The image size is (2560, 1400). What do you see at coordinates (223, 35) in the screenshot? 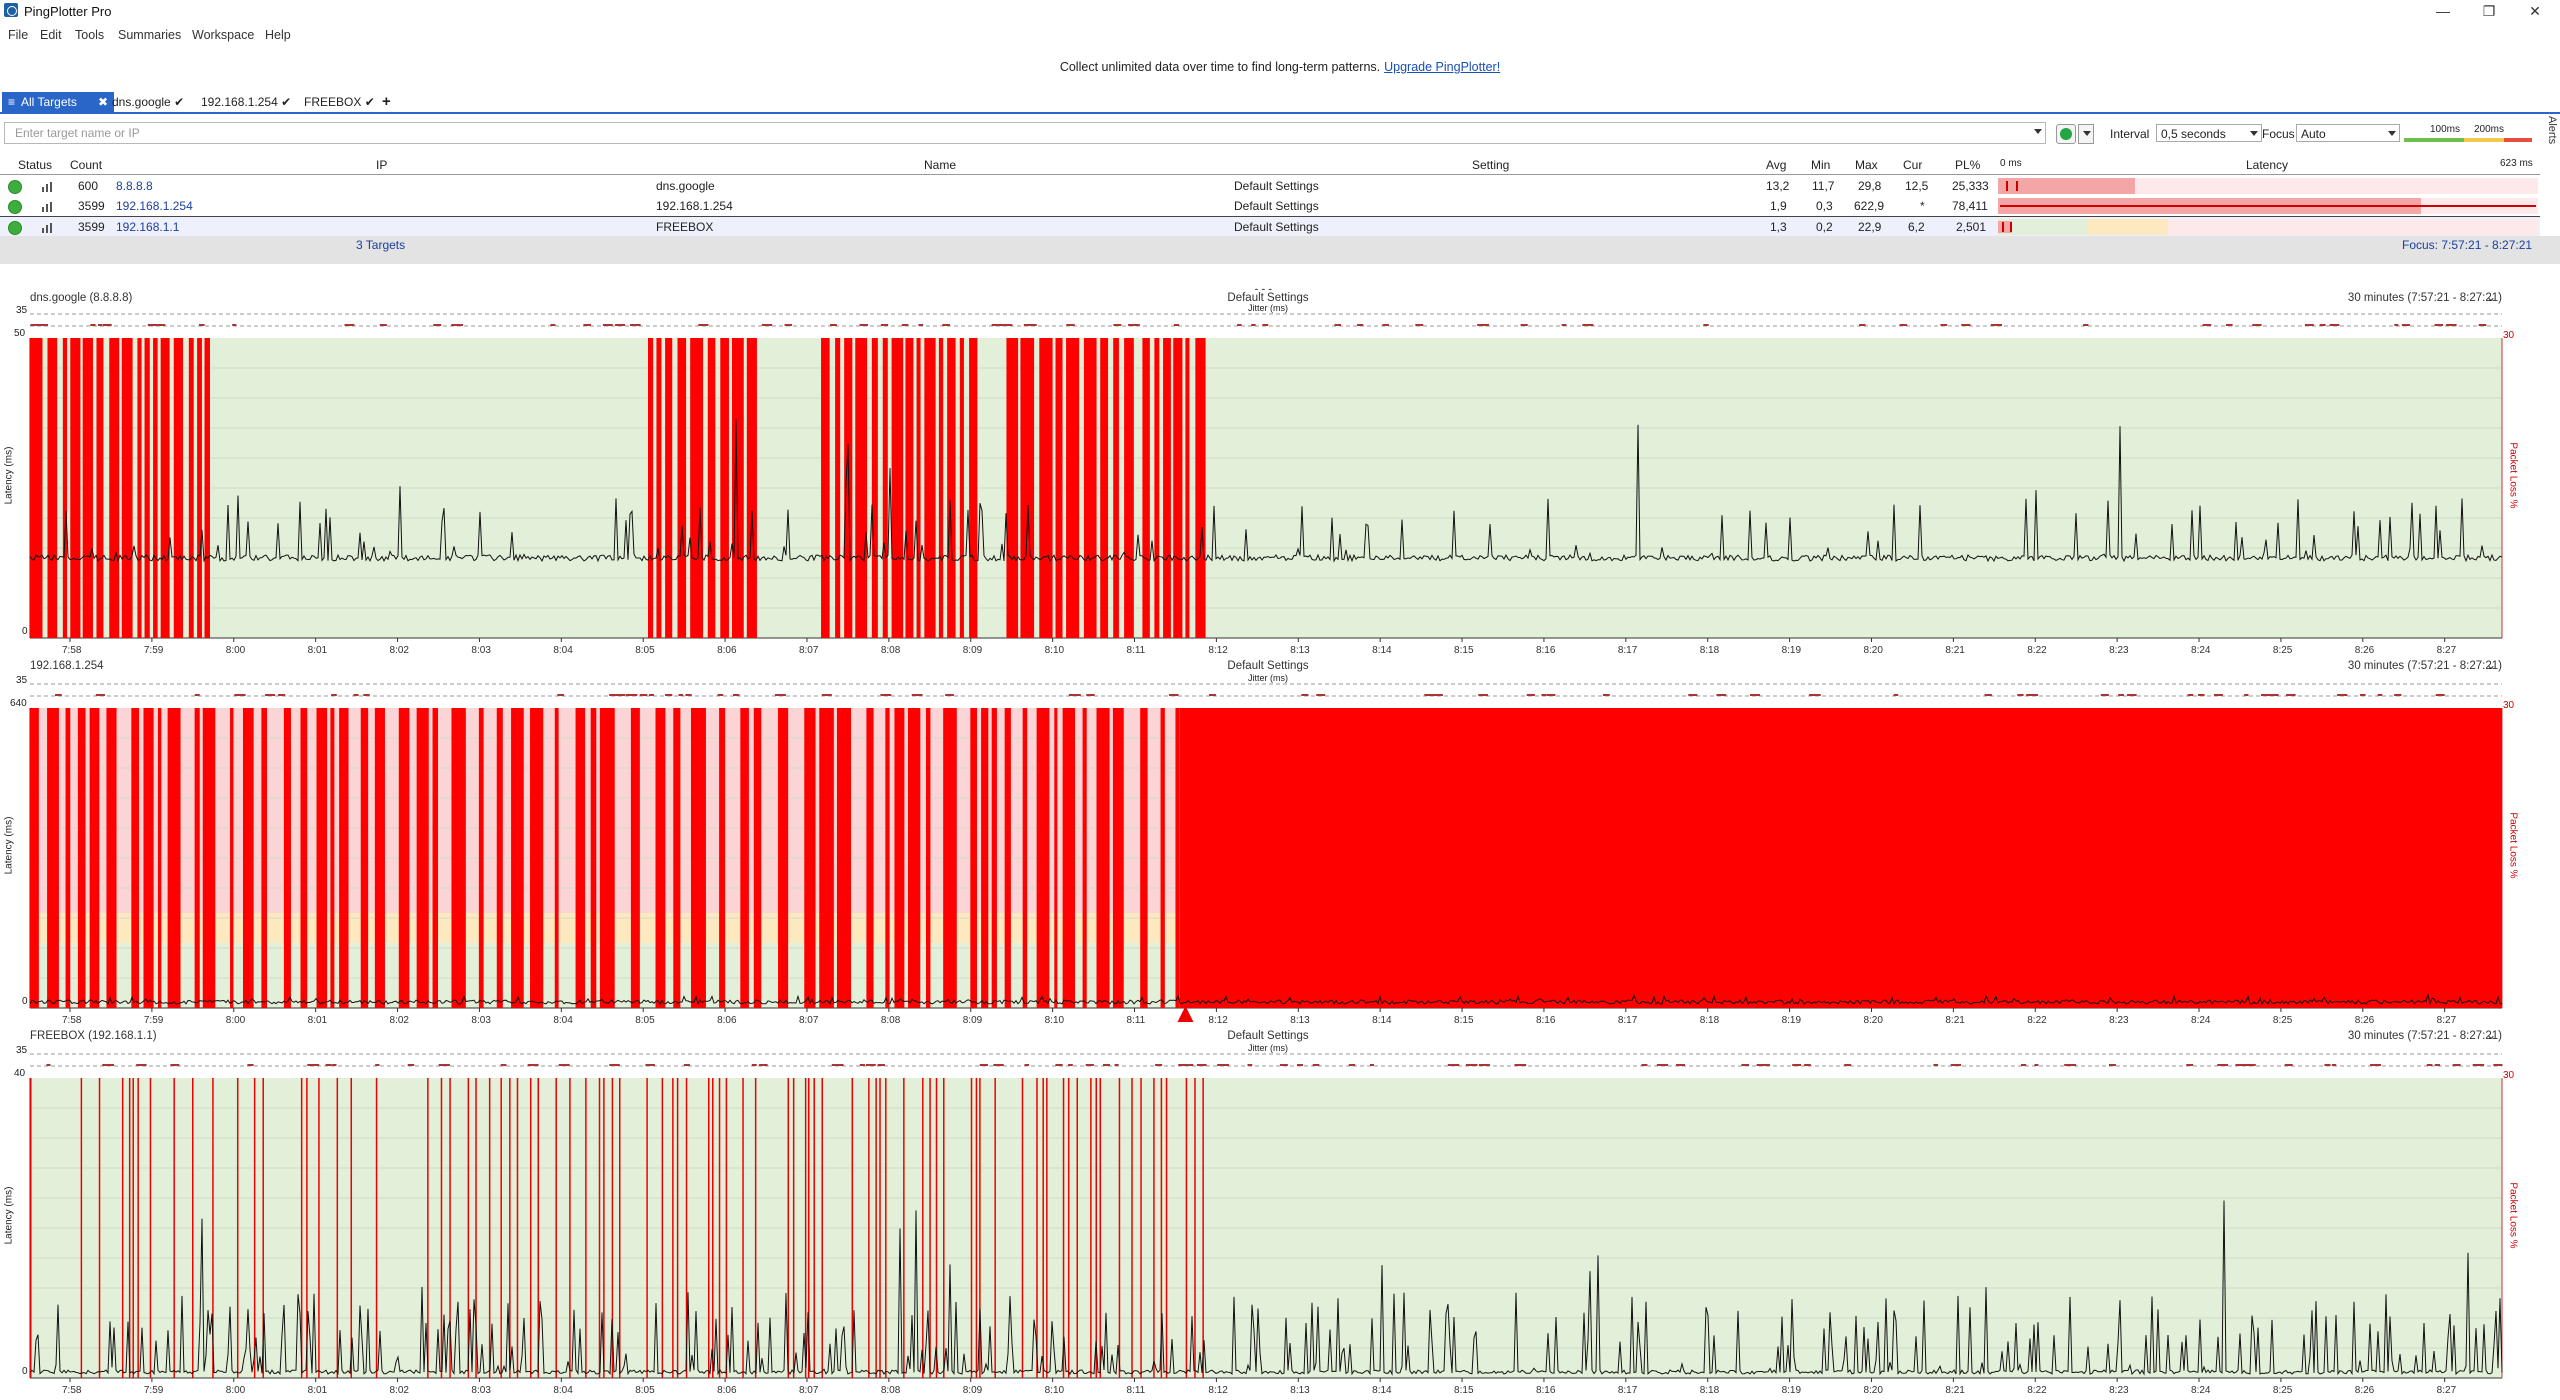
I see `menu-workspace: Workspace` at bounding box center [223, 35].